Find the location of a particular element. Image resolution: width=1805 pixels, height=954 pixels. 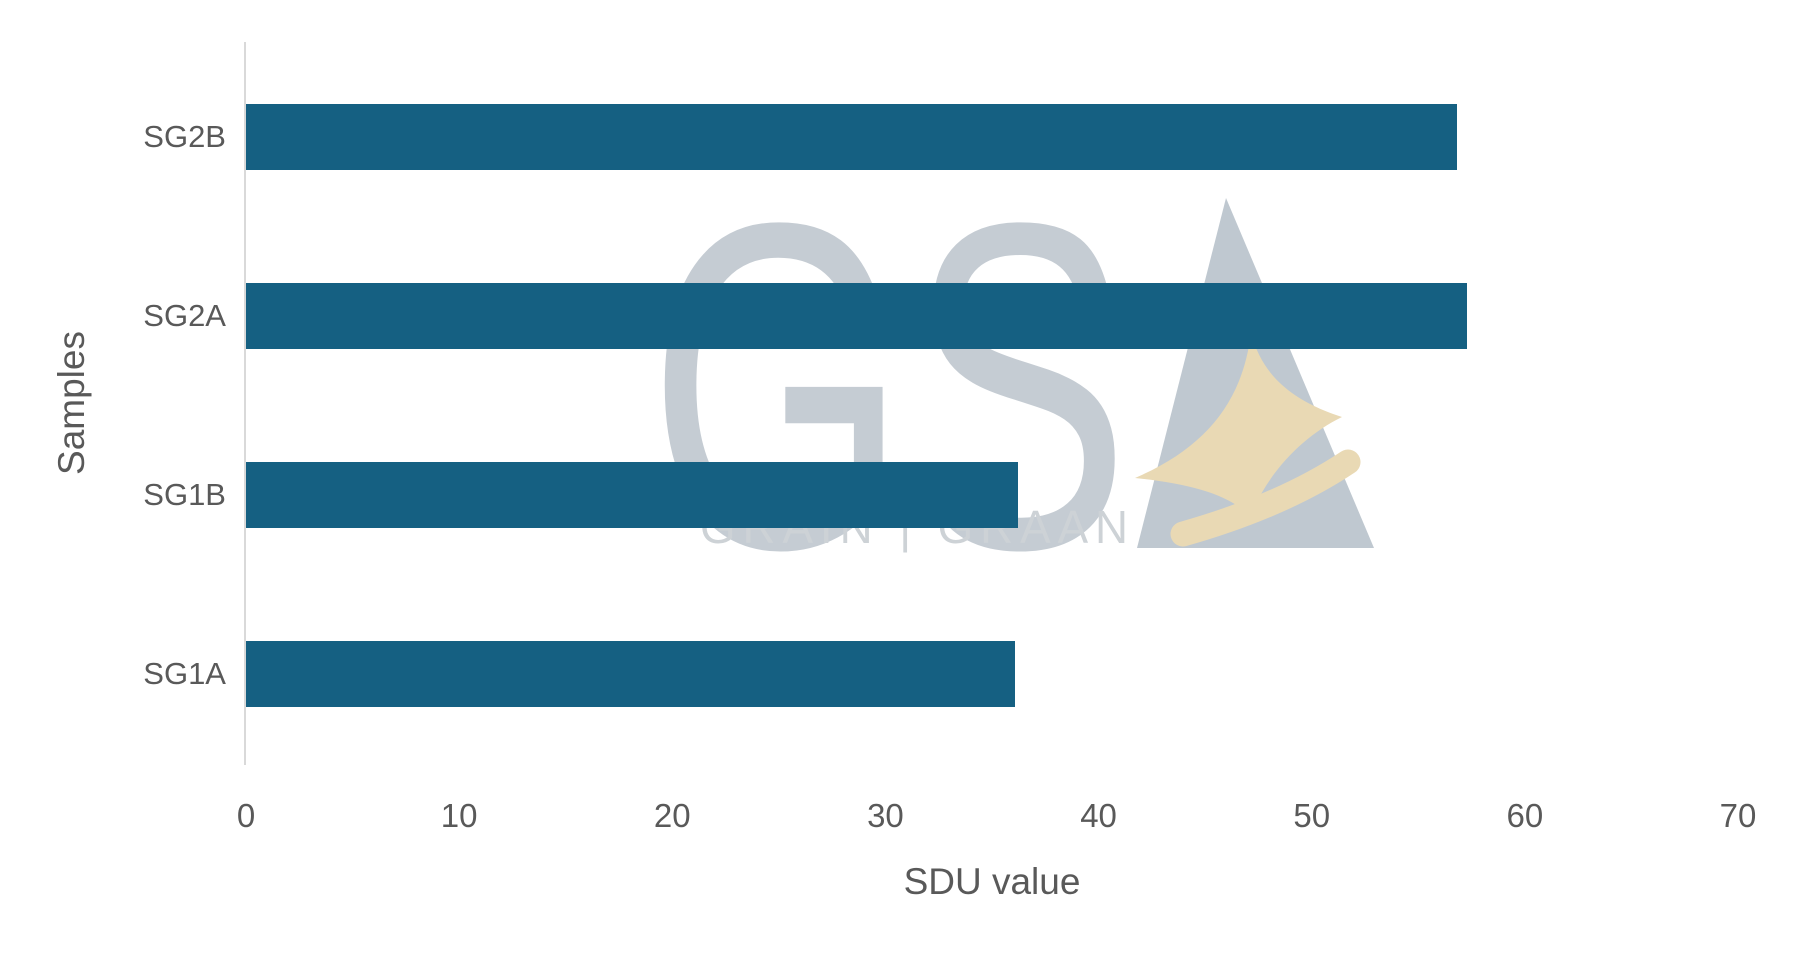

bar-sg1b is located at coordinates (632, 494).